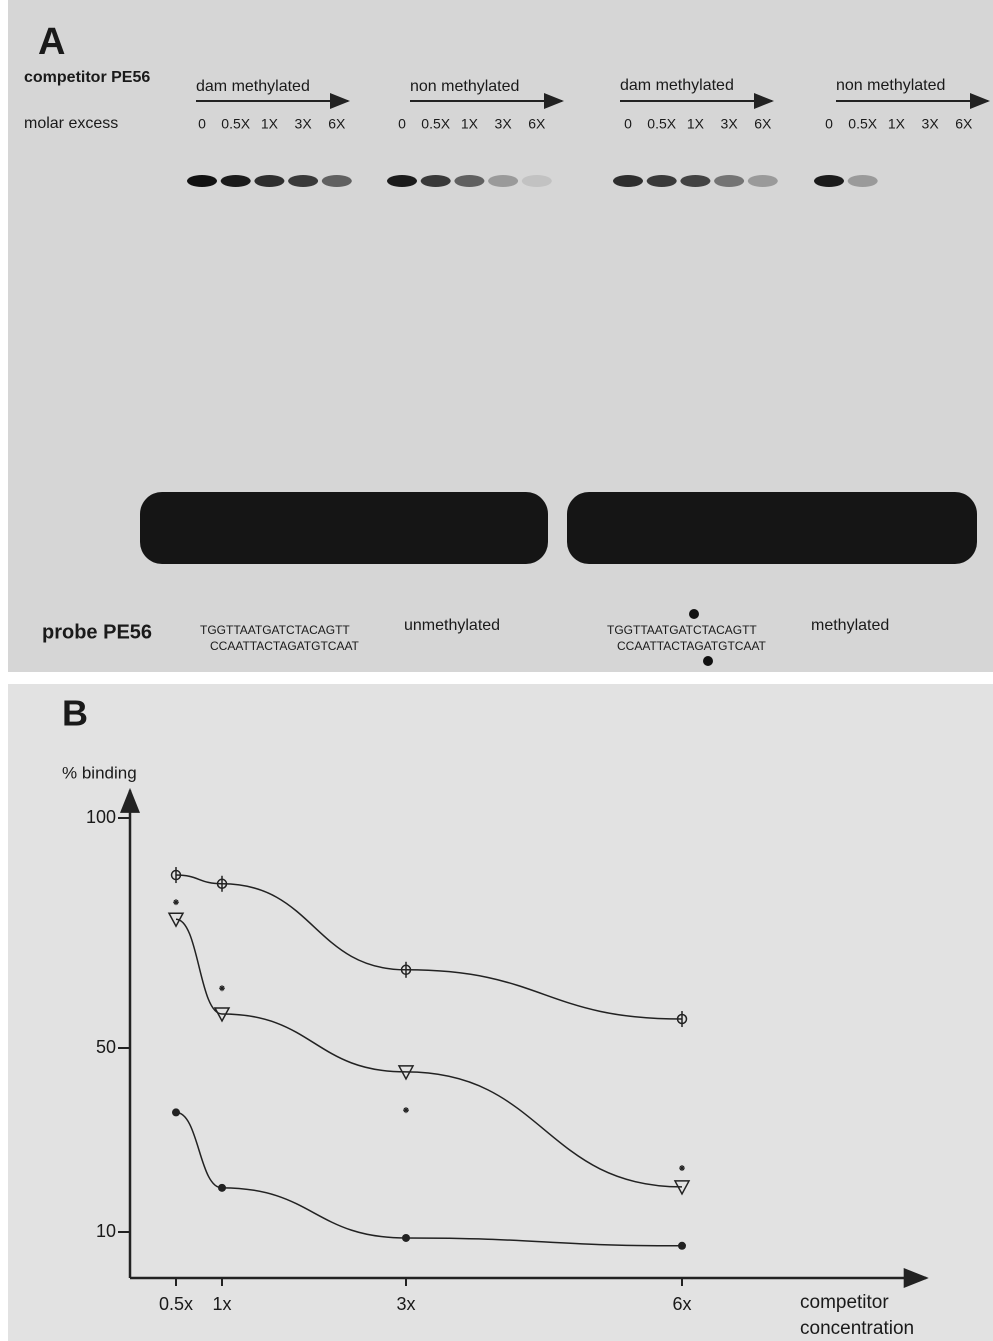 The height and width of the screenshot is (1341, 993). I want to click on x-axis-label: competitor concentration, so click(857, 1315).